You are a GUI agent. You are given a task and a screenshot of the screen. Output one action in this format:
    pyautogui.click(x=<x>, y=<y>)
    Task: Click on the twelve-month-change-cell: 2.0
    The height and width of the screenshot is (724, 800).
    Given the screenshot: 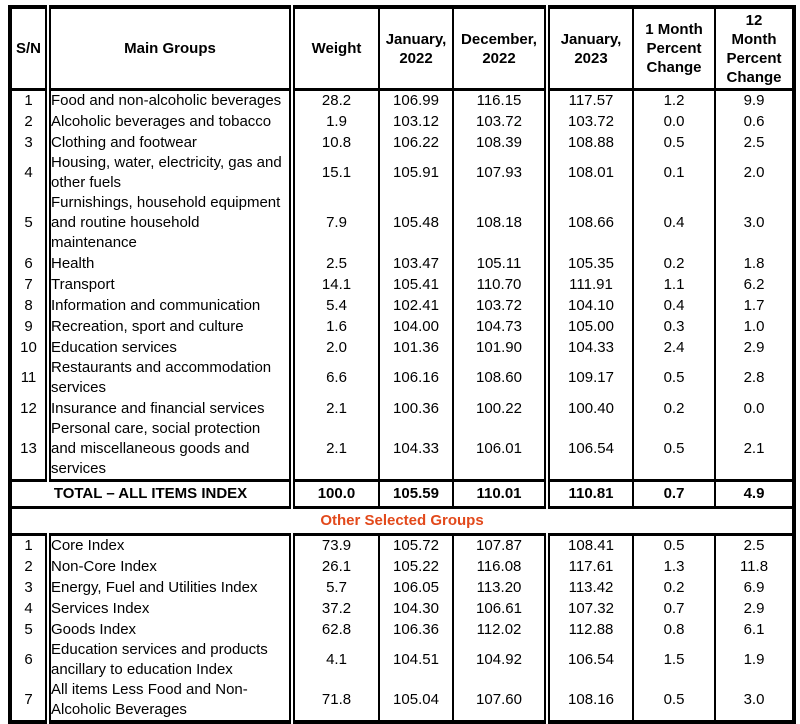 What is the action you would take?
    pyautogui.click(x=754, y=173)
    